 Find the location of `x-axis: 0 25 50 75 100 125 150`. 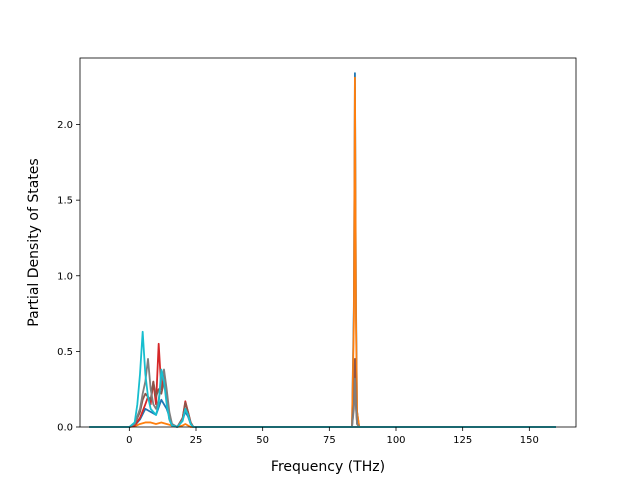

x-axis: 0 25 50 75 100 125 150 is located at coordinates (332, 436).